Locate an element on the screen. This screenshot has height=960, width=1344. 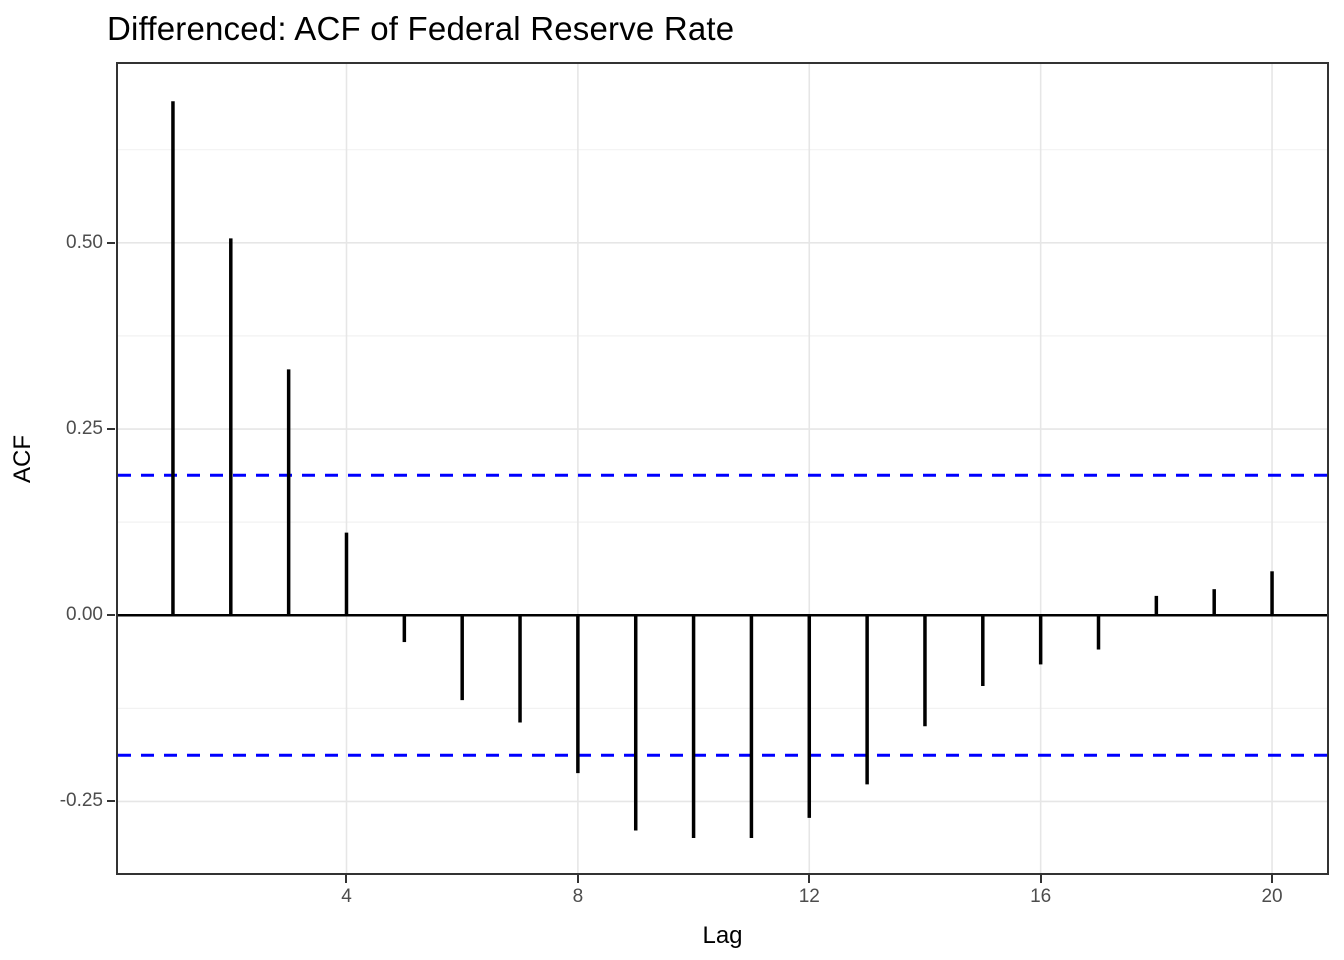
x-tick-label: 8 is located at coordinates (578, 896).